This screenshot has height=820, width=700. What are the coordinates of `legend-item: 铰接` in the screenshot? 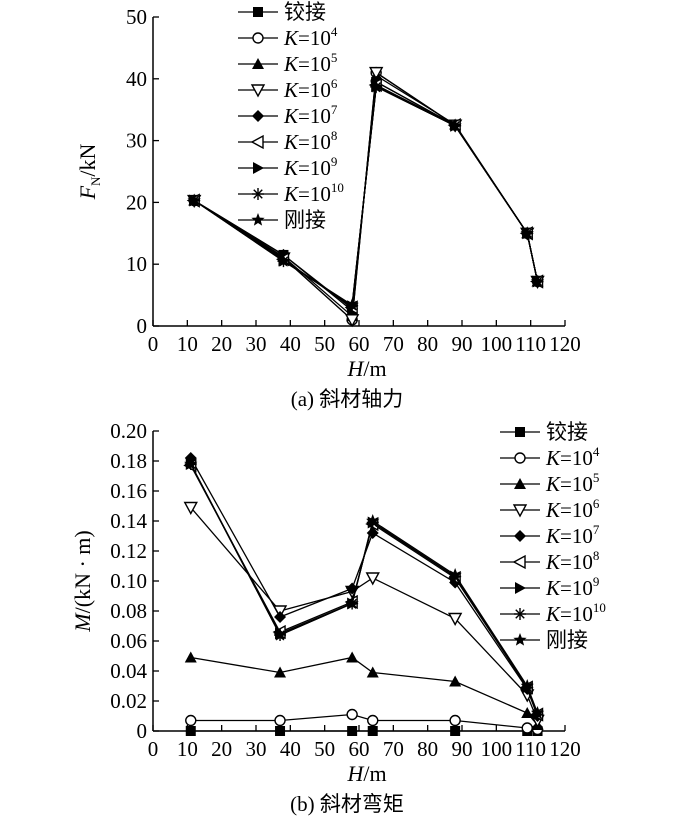 It's located at (282, 12).